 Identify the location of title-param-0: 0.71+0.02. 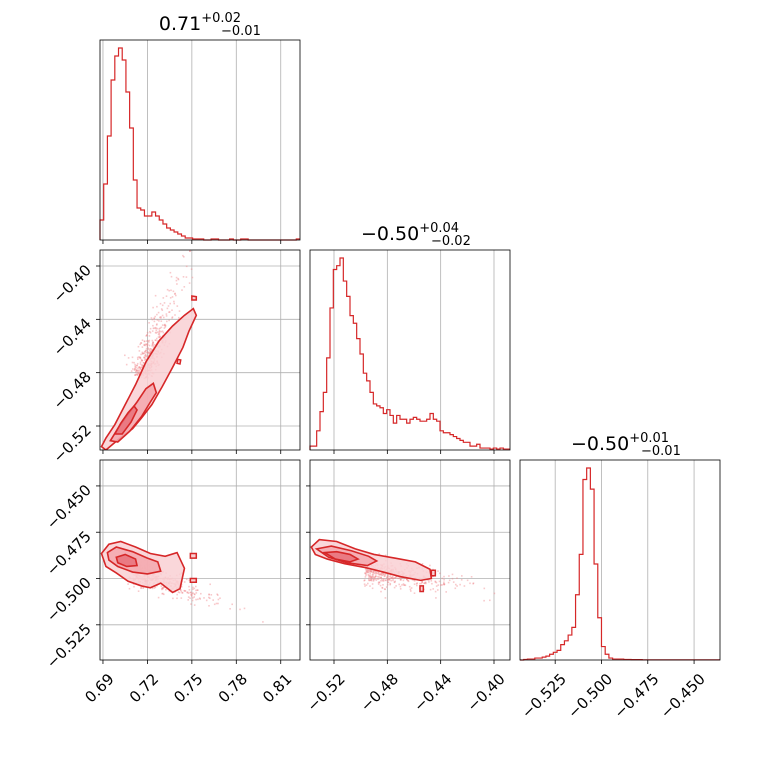
(200, 23).